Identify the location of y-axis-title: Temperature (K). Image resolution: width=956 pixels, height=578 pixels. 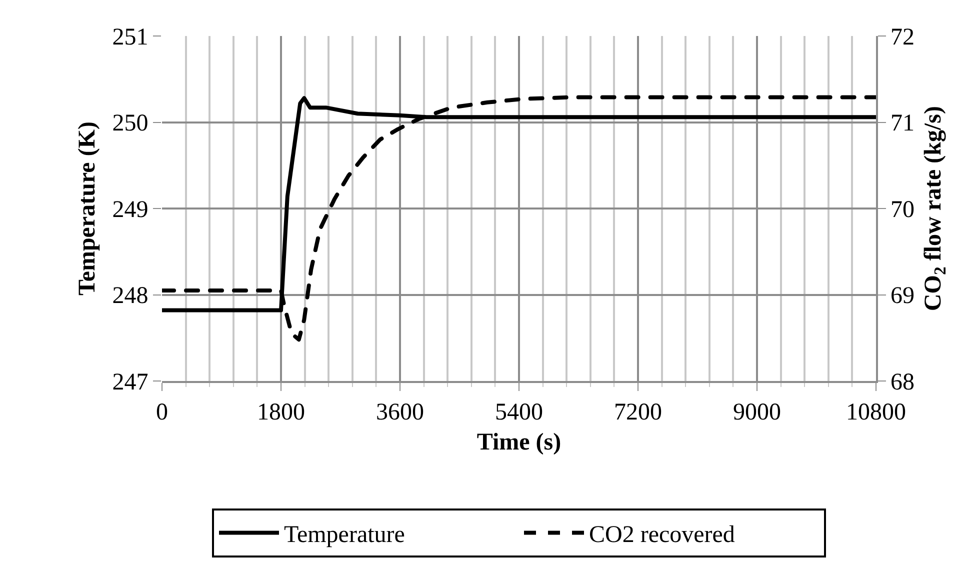
(87, 209).